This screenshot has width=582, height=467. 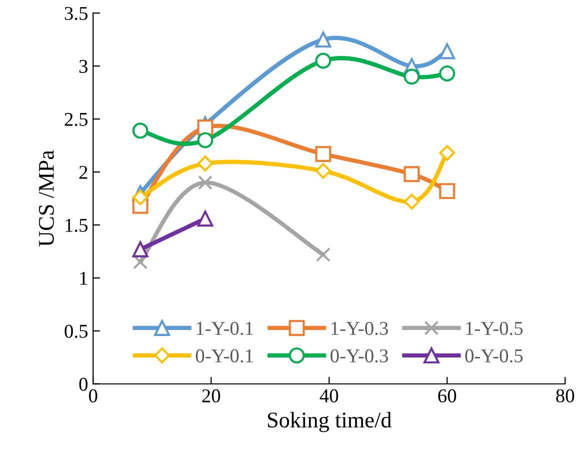 What do you see at coordinates (83, 384) in the screenshot?
I see `y-tick-label: 0` at bounding box center [83, 384].